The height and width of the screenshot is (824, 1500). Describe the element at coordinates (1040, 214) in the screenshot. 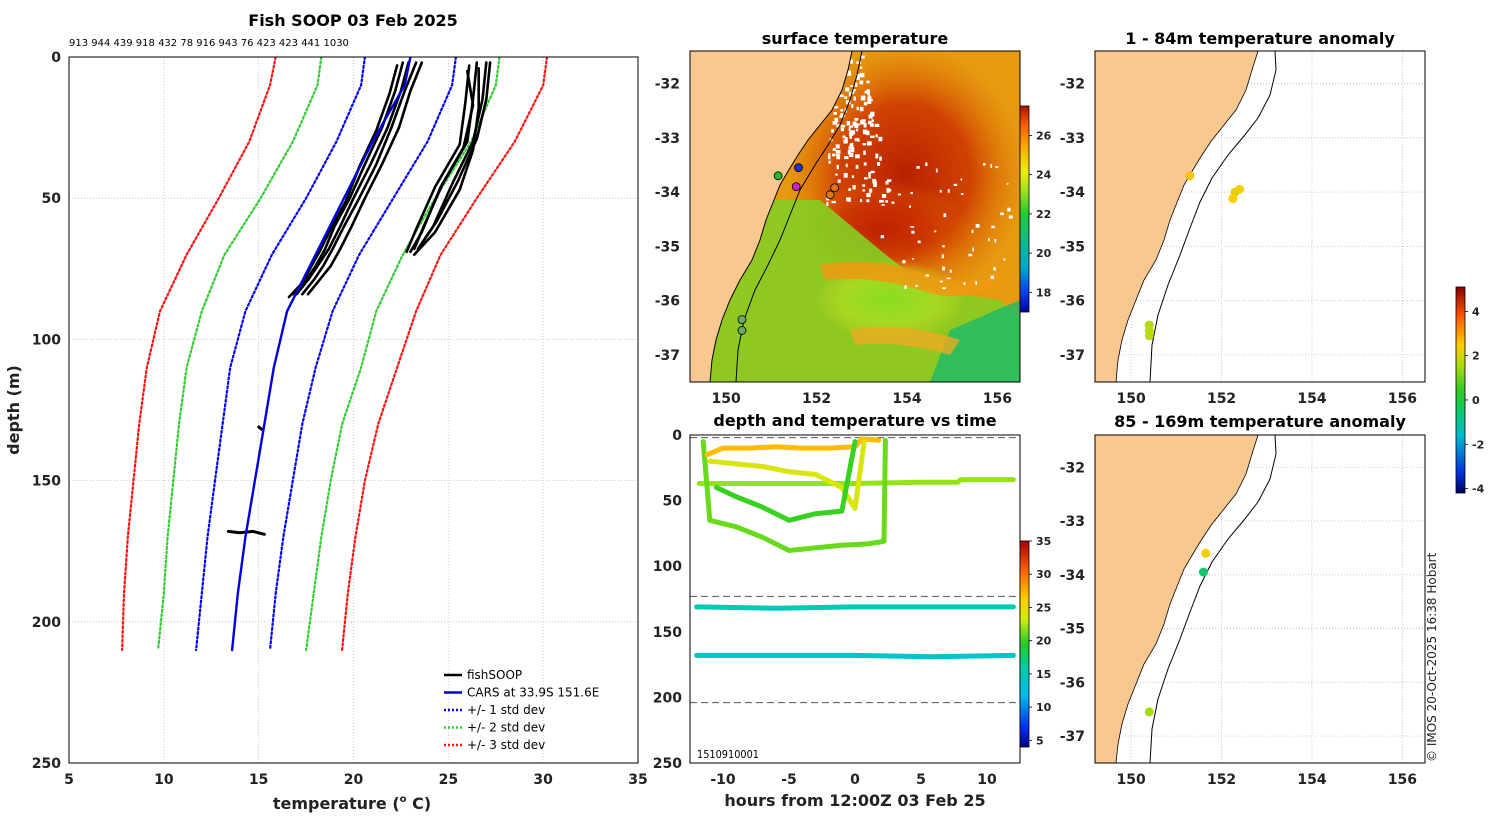

I see `sst-colorbar-ticks: 18 20 22 24 26` at that location.